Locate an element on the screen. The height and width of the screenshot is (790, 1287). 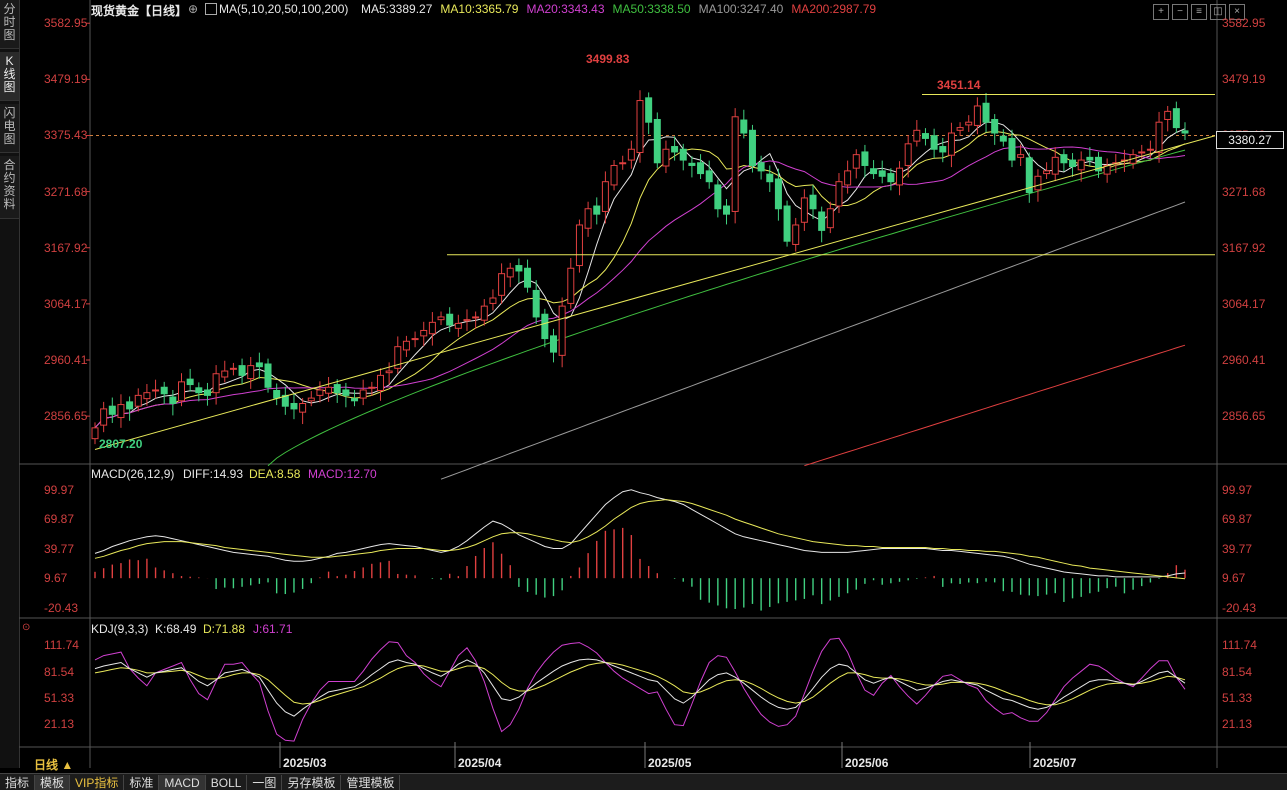
macd-diff-line is located at coordinates (640, 533).